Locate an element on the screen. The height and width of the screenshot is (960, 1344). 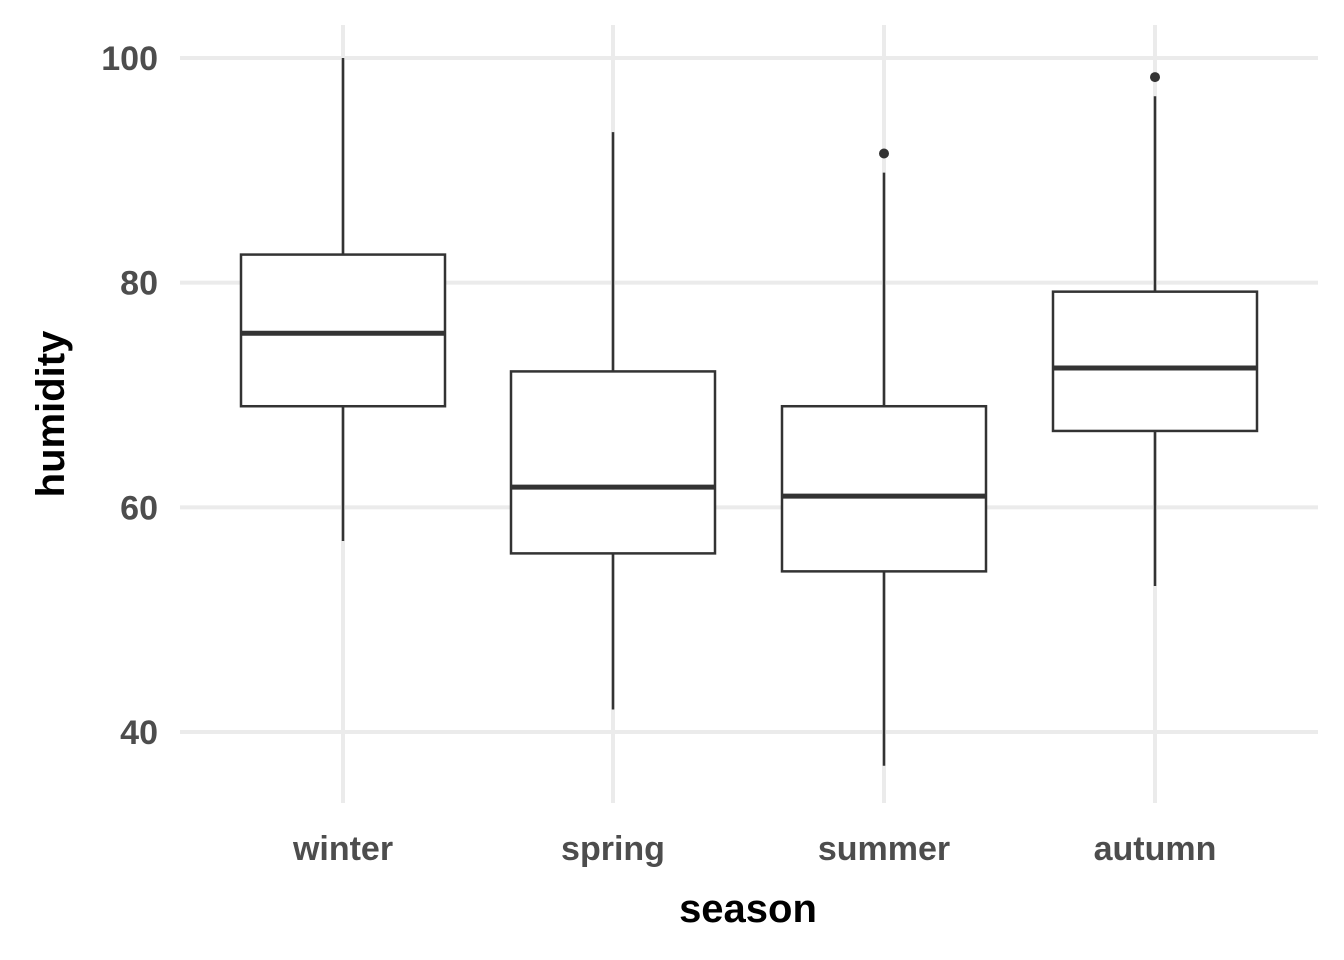
y-axis-title: humidity is located at coordinates (51, 413).